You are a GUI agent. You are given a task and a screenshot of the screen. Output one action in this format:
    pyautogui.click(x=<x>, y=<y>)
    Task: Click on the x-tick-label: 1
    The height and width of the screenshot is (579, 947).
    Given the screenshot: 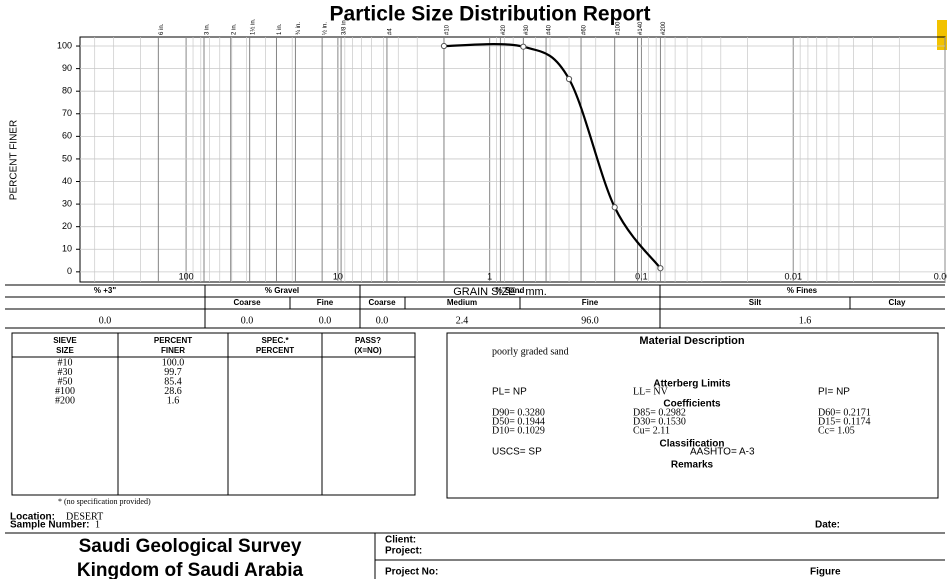 What is the action you would take?
    pyautogui.click(x=489, y=276)
    